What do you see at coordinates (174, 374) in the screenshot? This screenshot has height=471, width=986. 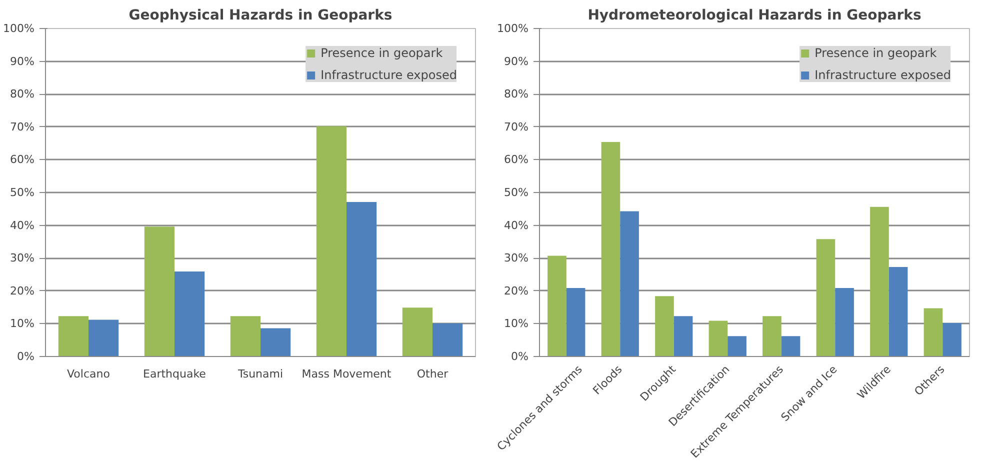 I see `x-tick-label: Earthquake` at bounding box center [174, 374].